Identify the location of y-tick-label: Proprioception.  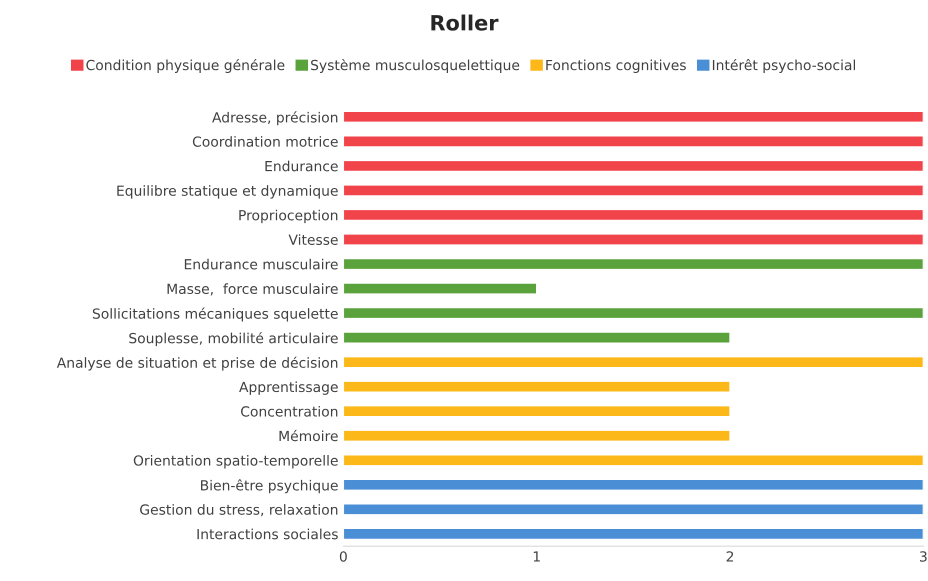
(288, 217).